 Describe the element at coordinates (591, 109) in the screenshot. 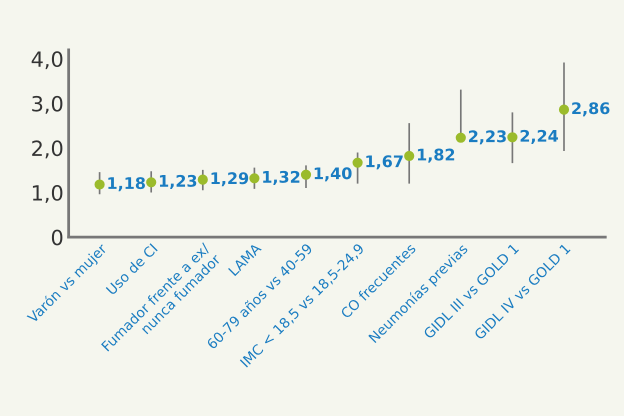

I see `data-label: 2,86` at that location.